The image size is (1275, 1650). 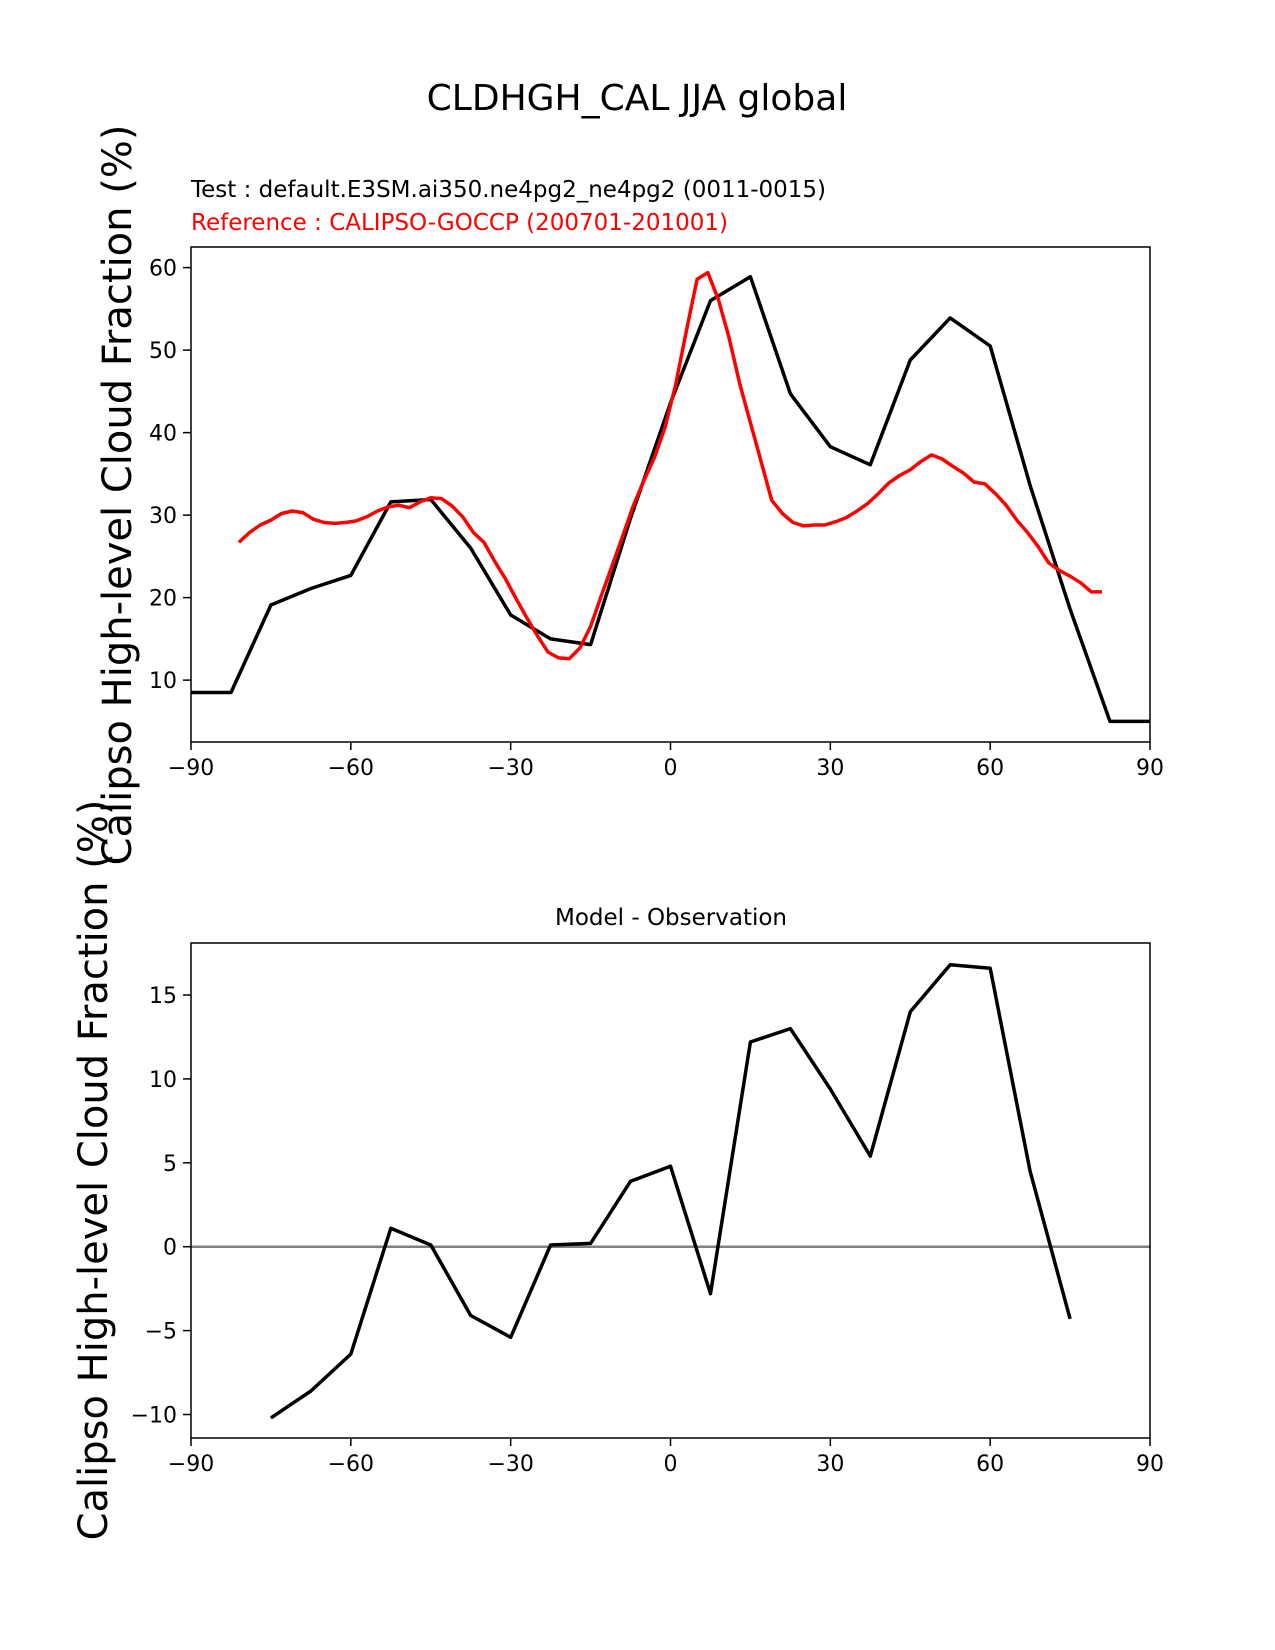 I want to click on y-tick-label: 15, so click(x=163, y=996).